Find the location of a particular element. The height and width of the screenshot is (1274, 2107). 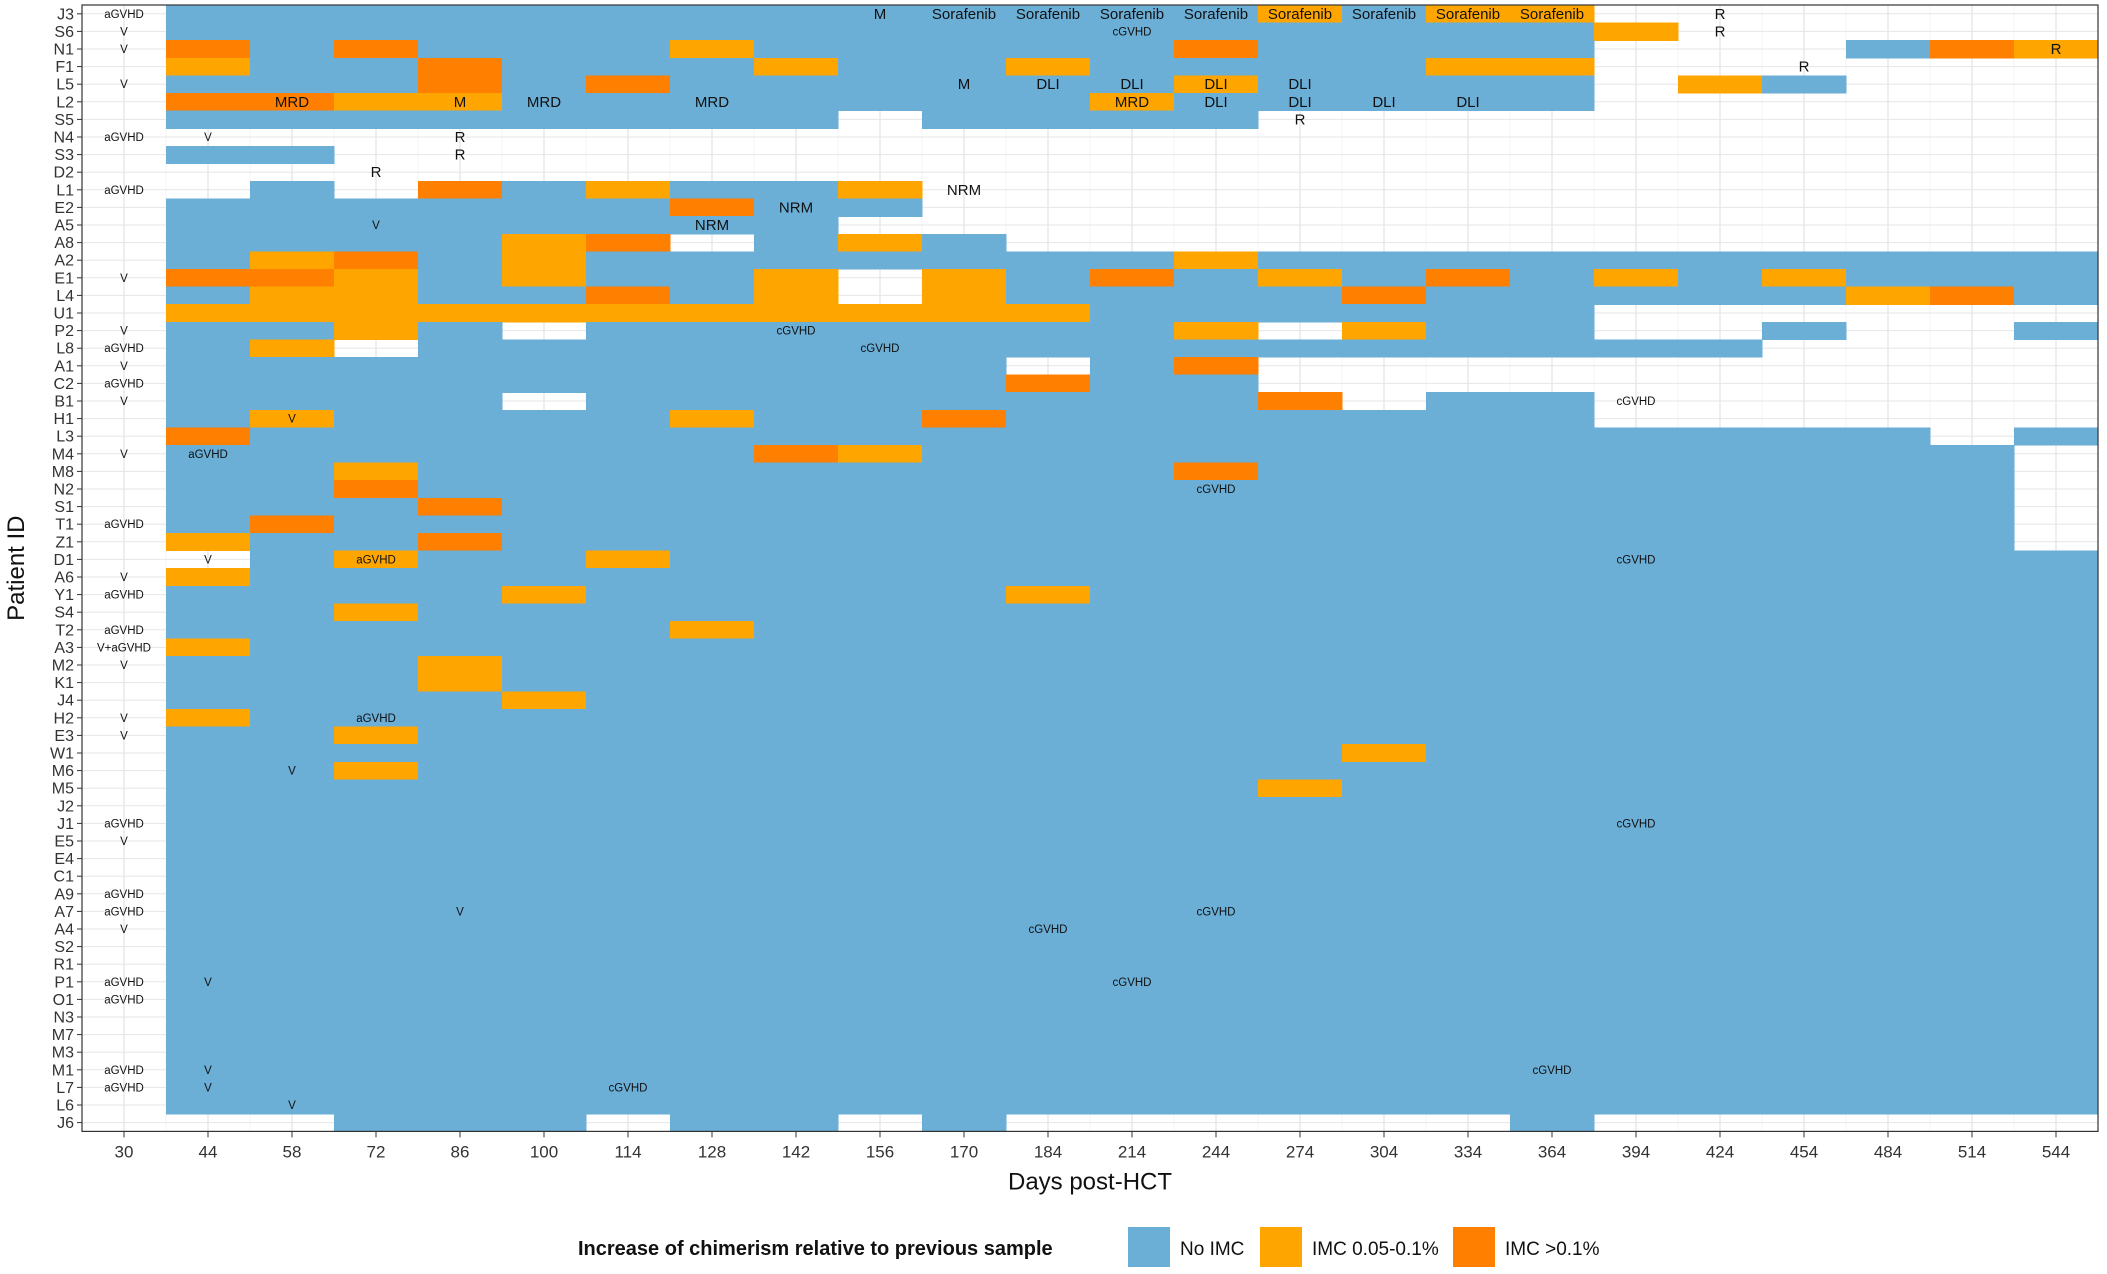

y-tick-label-w1: W1 is located at coordinates (62, 754).